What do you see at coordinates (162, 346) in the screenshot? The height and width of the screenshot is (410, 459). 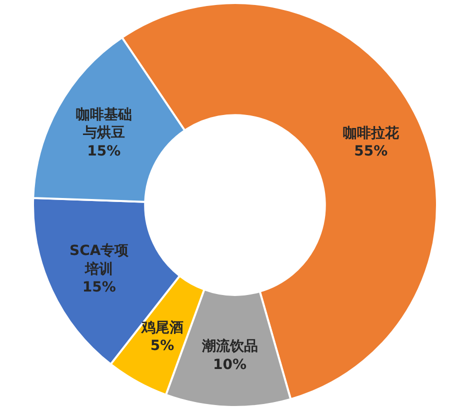 I see `data-label: 5%` at bounding box center [162, 346].